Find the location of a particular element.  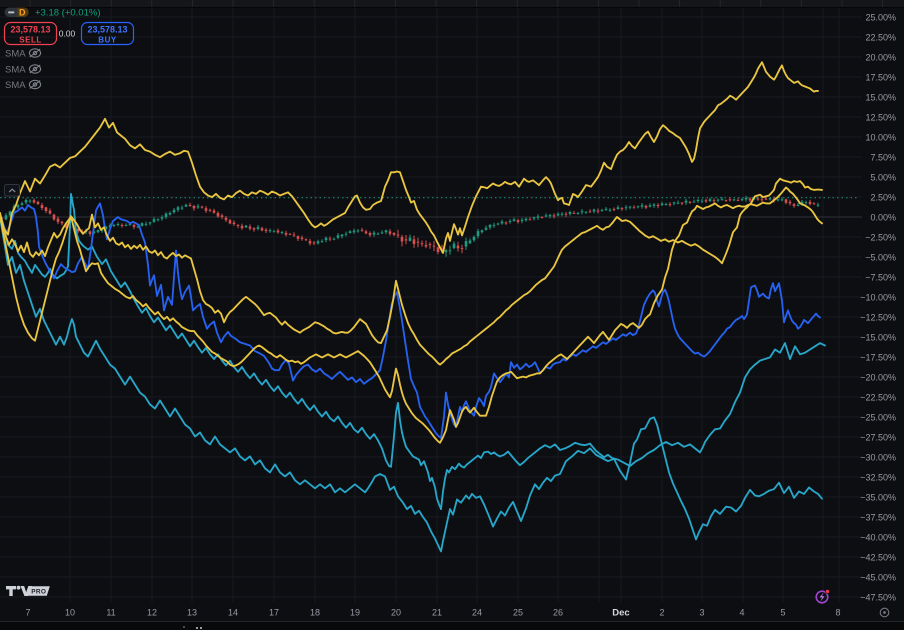

svg-text: 10 is located at coordinates (70, 613).